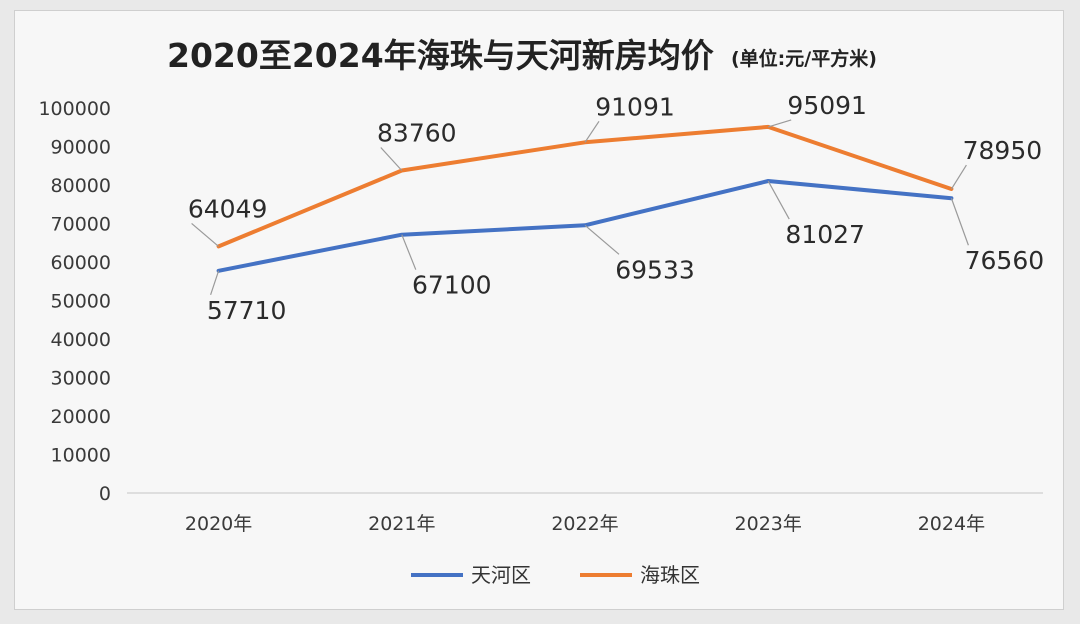 The width and height of the screenshot is (1080, 624). Describe the element at coordinates (81, 302) in the screenshot. I see `y-tick-label: 50000` at that location.